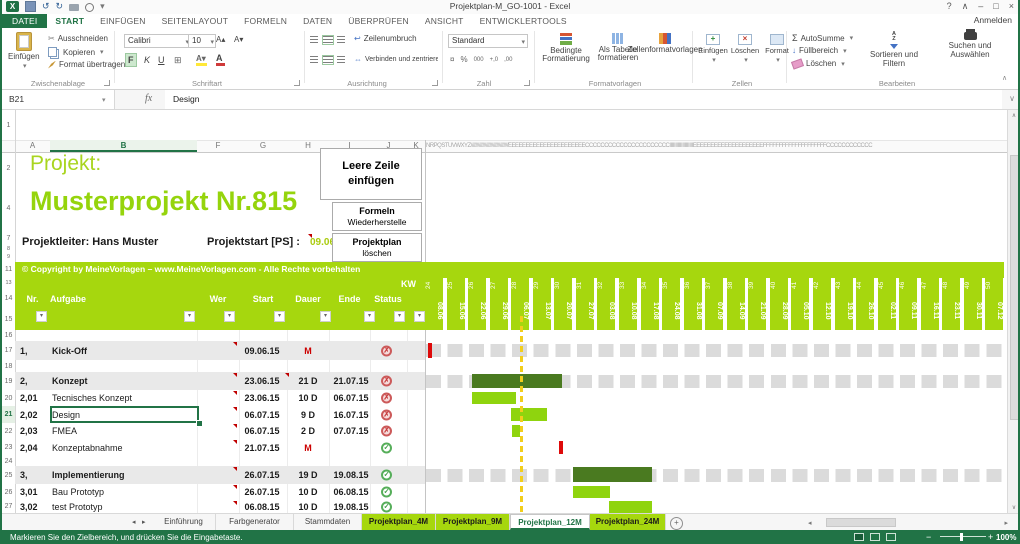 This screenshot has width=1020, height=544. Describe the element at coordinates (25, 66) in the screenshot. I see `paste-dropdown-icon: ▾` at that location.